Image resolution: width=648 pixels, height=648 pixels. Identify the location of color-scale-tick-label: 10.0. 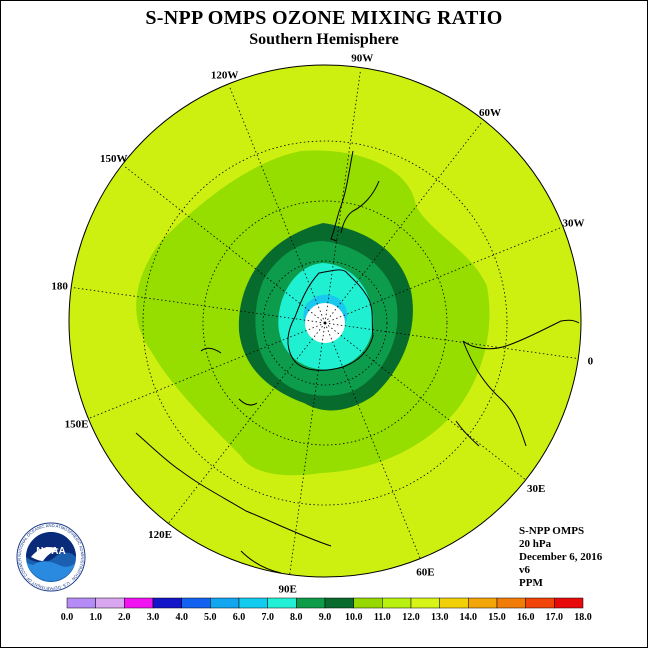
(354, 617).